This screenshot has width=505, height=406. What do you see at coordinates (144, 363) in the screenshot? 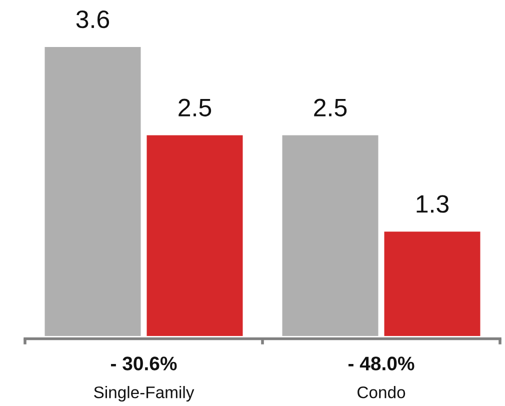
I see `text: - 30.6%` at bounding box center [144, 363].